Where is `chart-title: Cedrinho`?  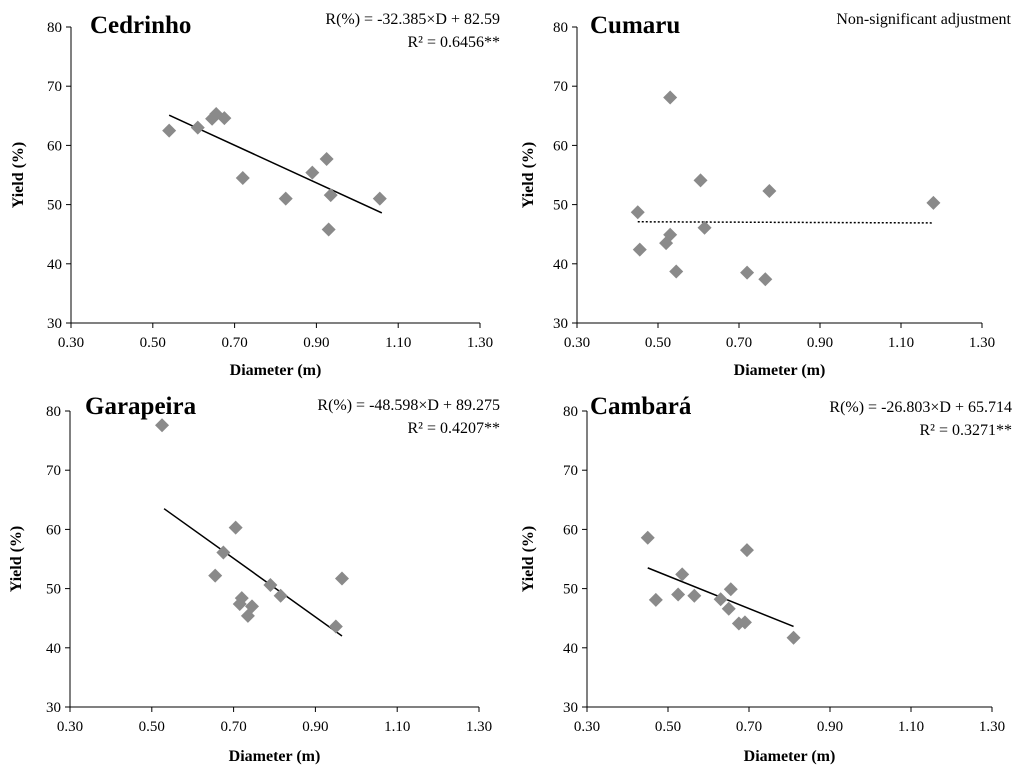
chart-title: Cedrinho is located at coordinates (140, 25).